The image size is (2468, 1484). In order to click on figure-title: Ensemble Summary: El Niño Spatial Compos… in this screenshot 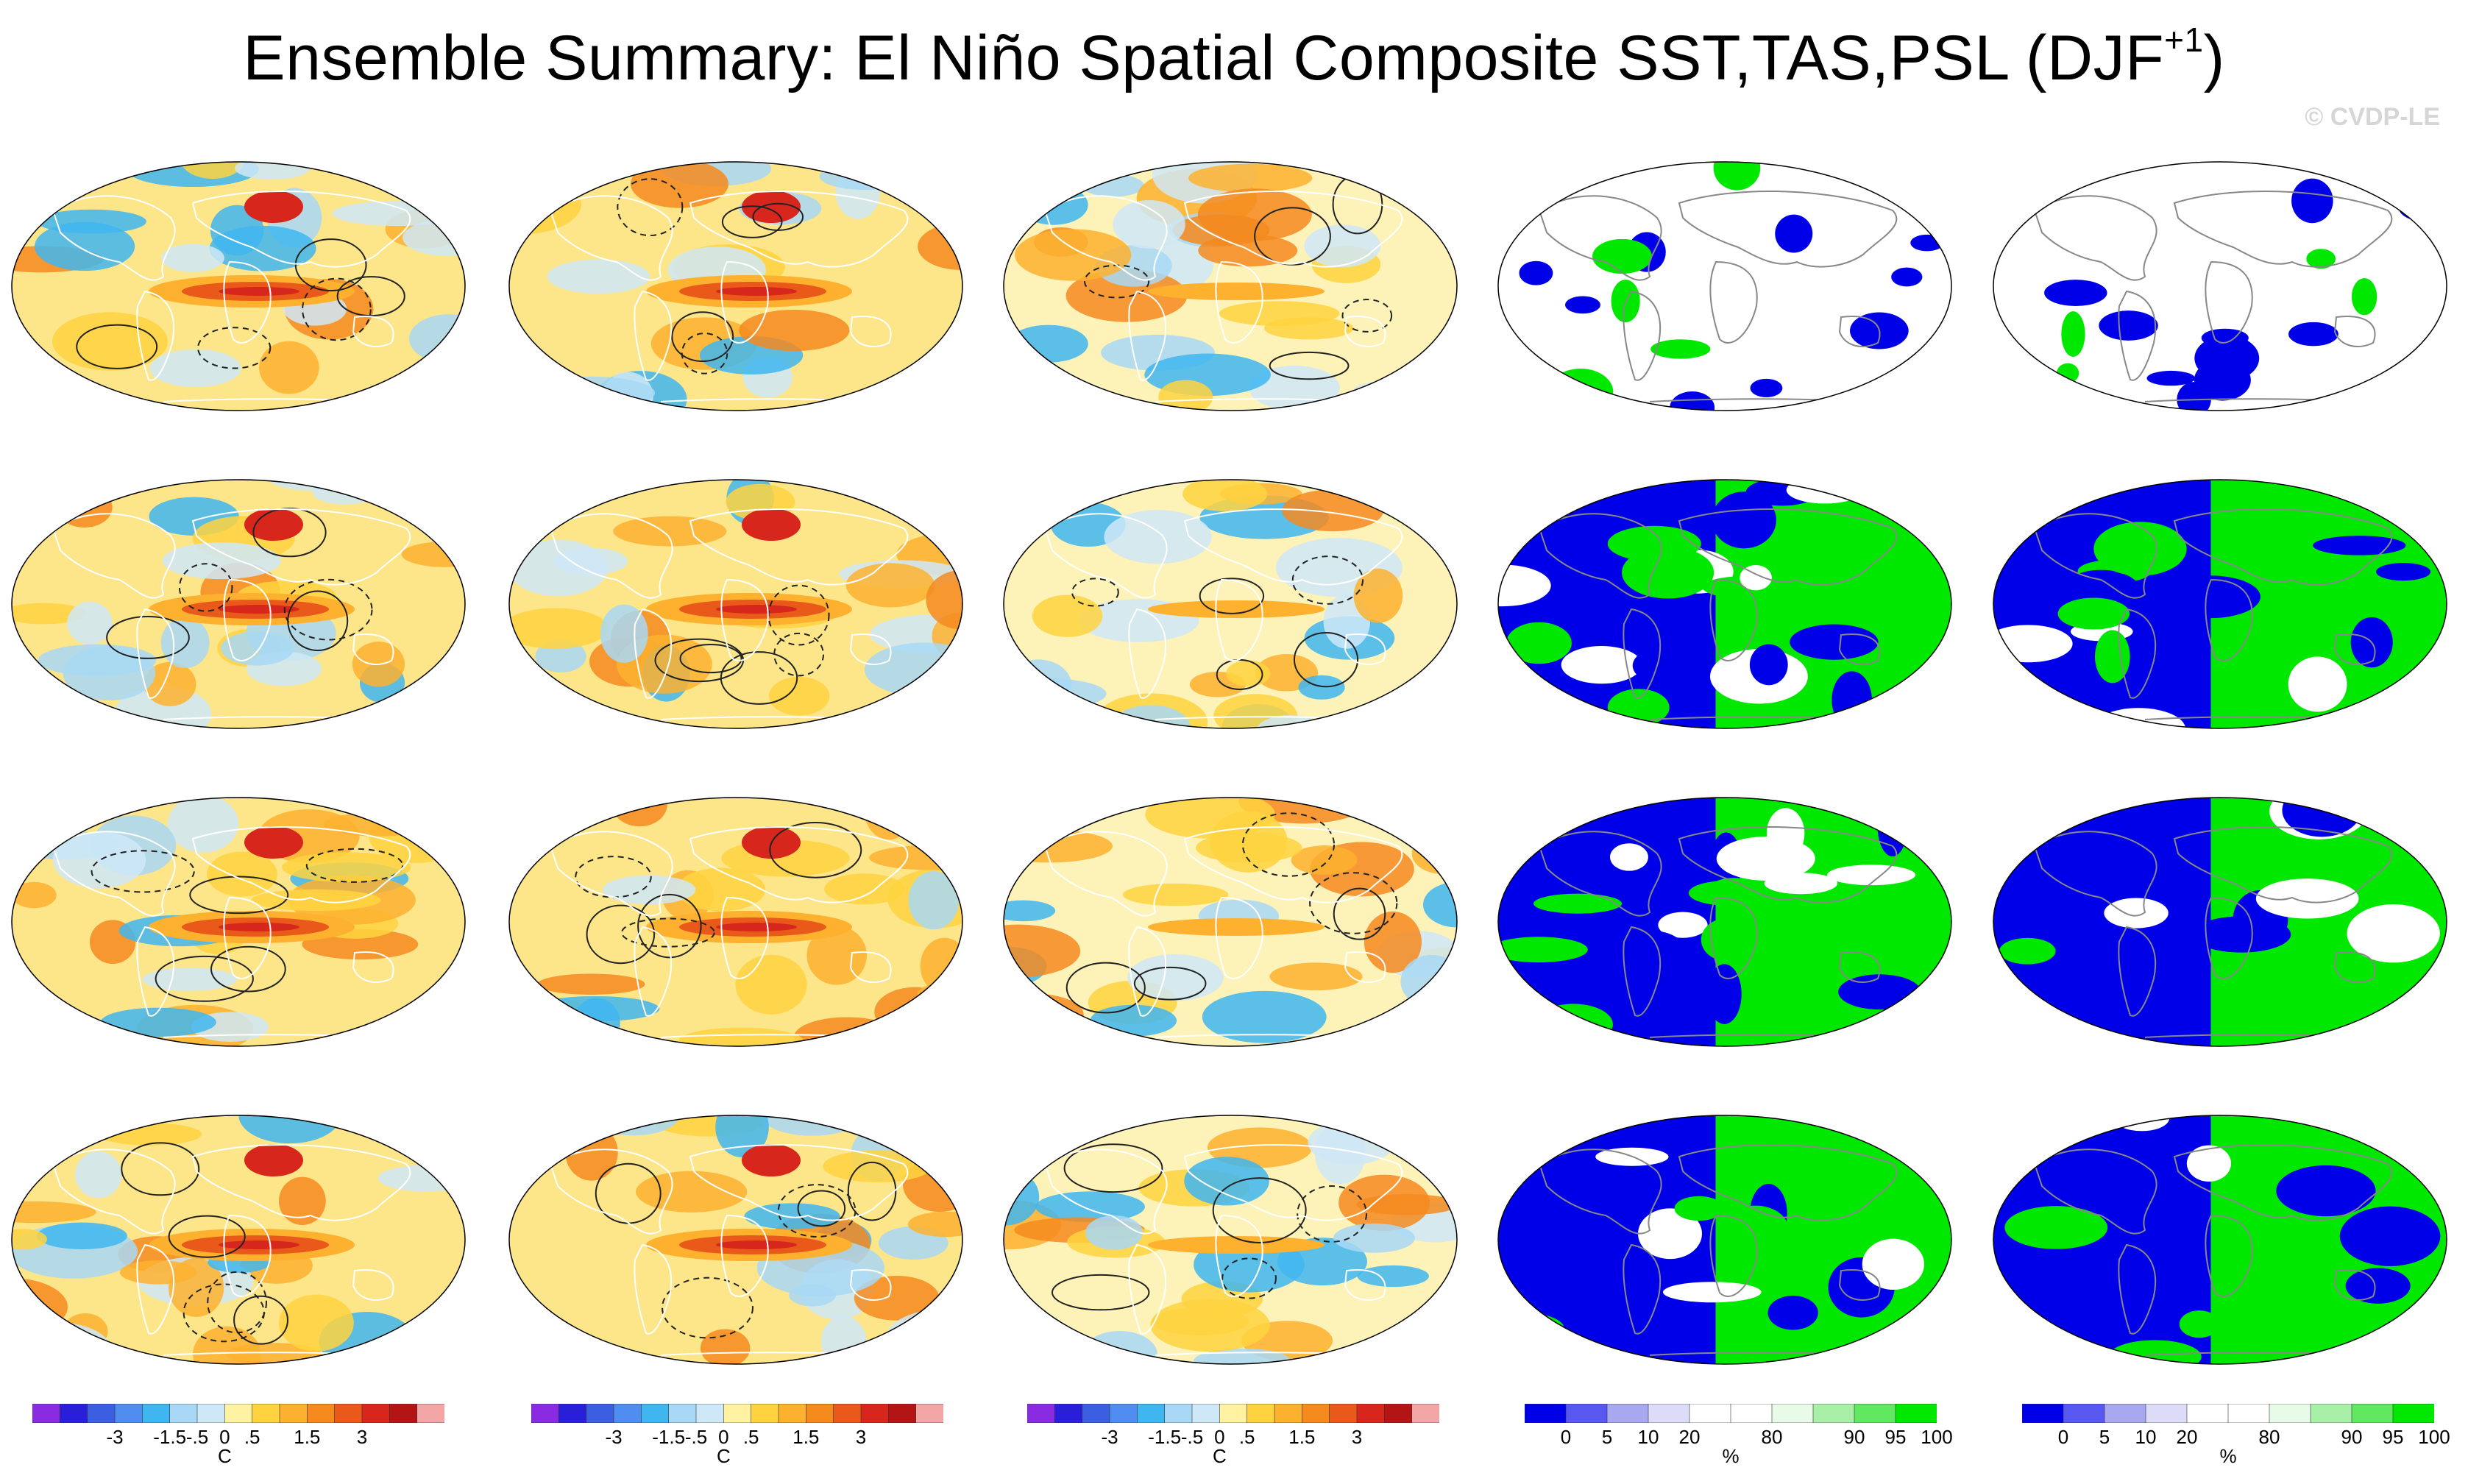, I will do `click(1234, 57)`.